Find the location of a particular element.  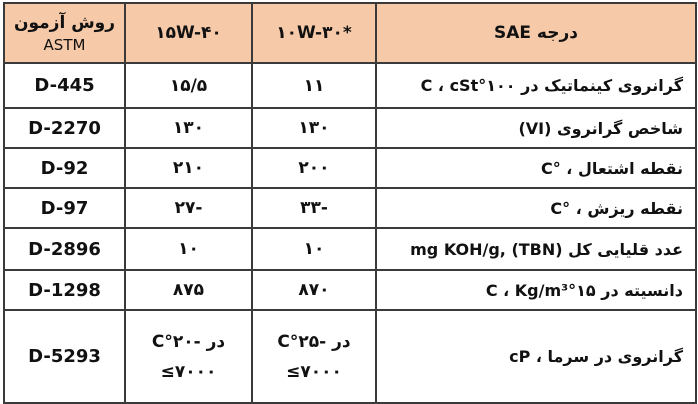

property-cell: گرانروی در سرما ، cP is located at coordinates (536, 356).